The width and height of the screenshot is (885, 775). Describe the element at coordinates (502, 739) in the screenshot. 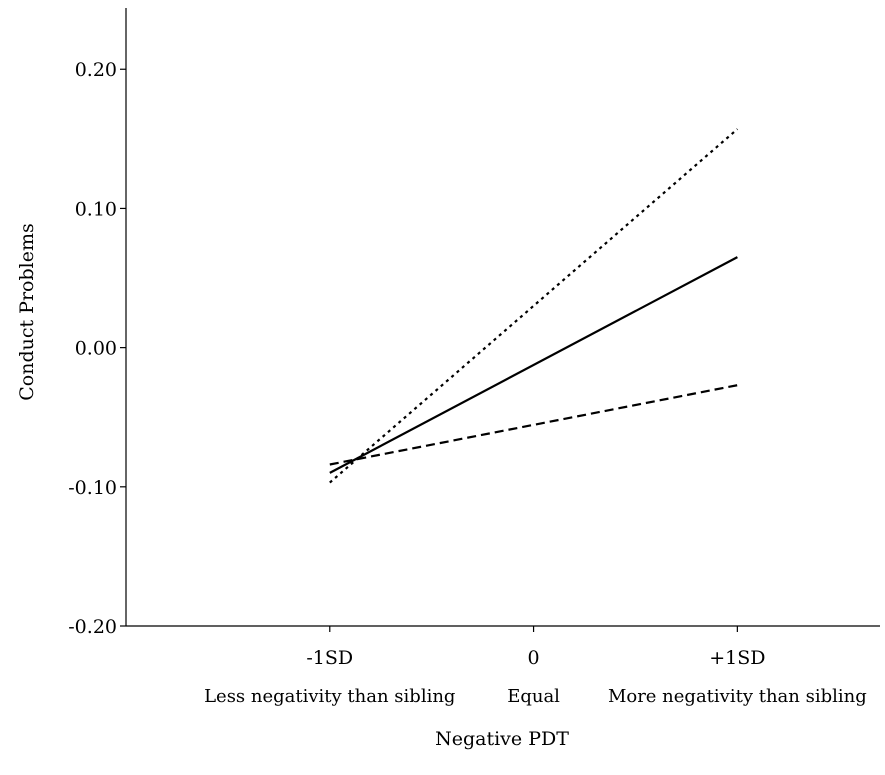

I see `x-axis-title: Negative PDT` at that location.